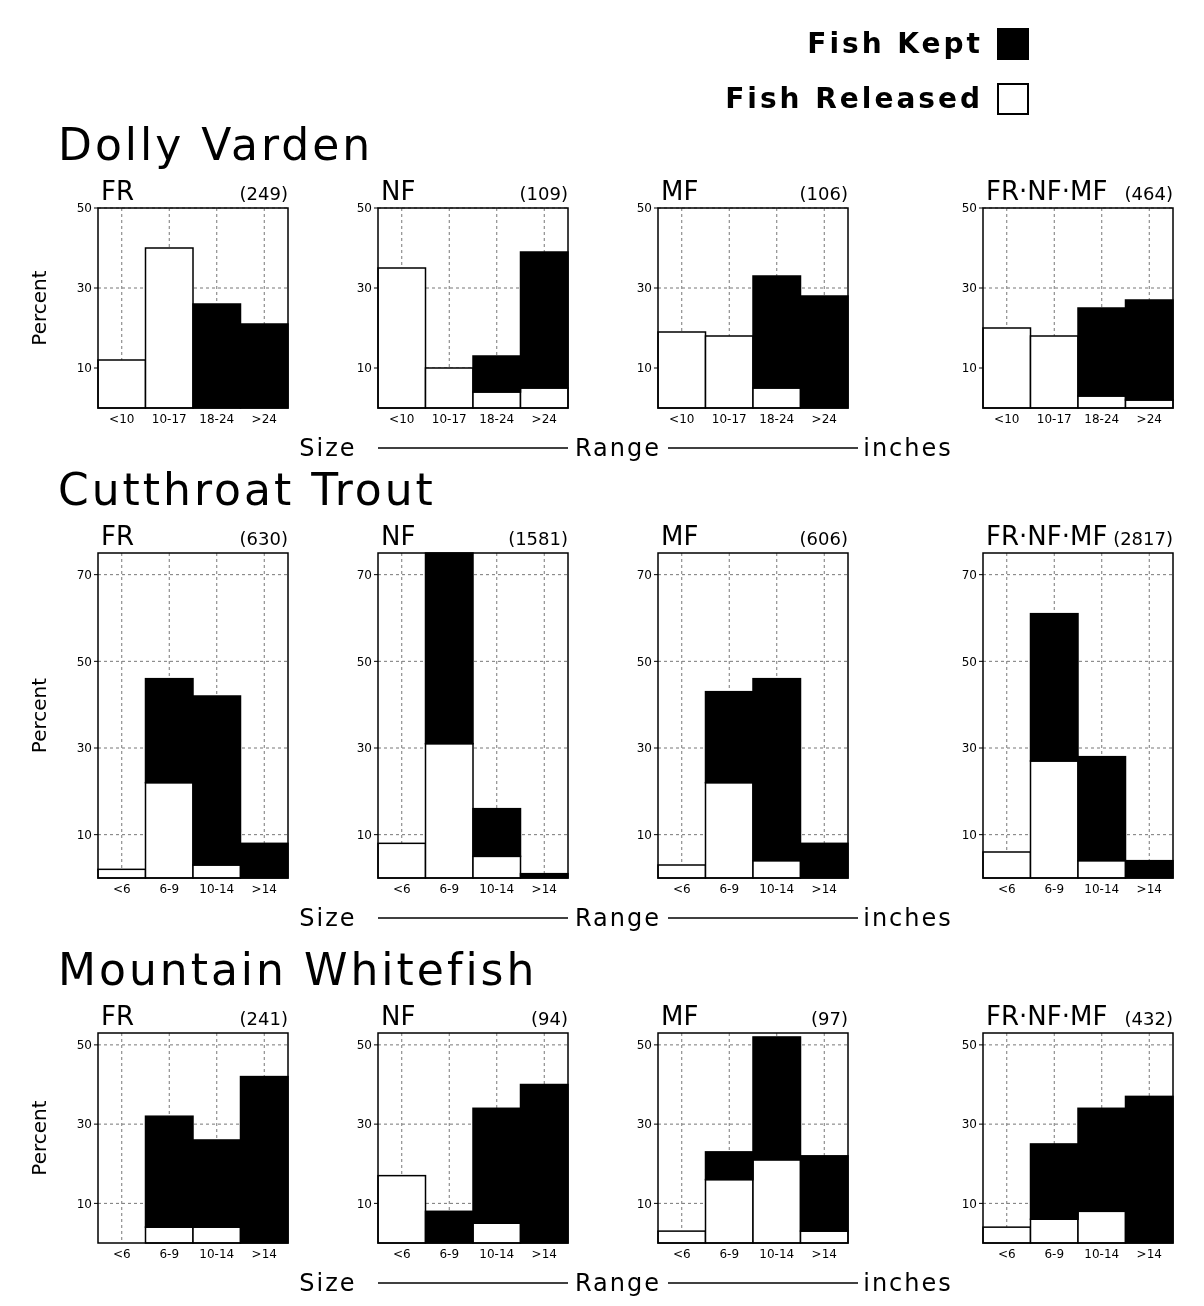 The width and height of the screenshot is (1204, 1306). I want to click on chart-subtitle: (432), so click(1148, 1018).